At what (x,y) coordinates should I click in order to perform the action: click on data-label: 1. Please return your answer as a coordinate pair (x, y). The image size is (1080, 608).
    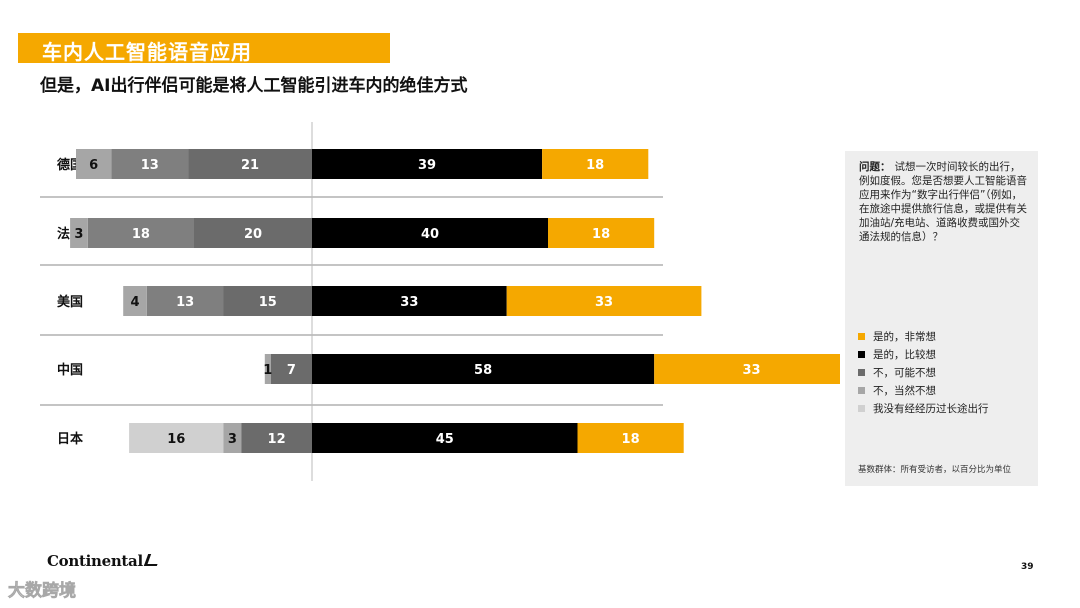
    Looking at the image, I should click on (267, 370).